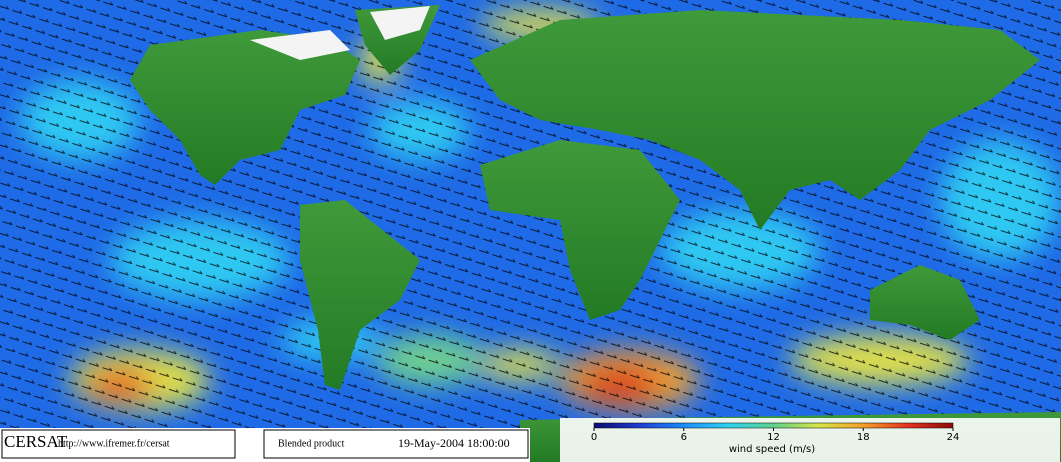 This screenshot has width=1061, height=462. I want to click on colorbar-tick-label: 18, so click(863, 437).